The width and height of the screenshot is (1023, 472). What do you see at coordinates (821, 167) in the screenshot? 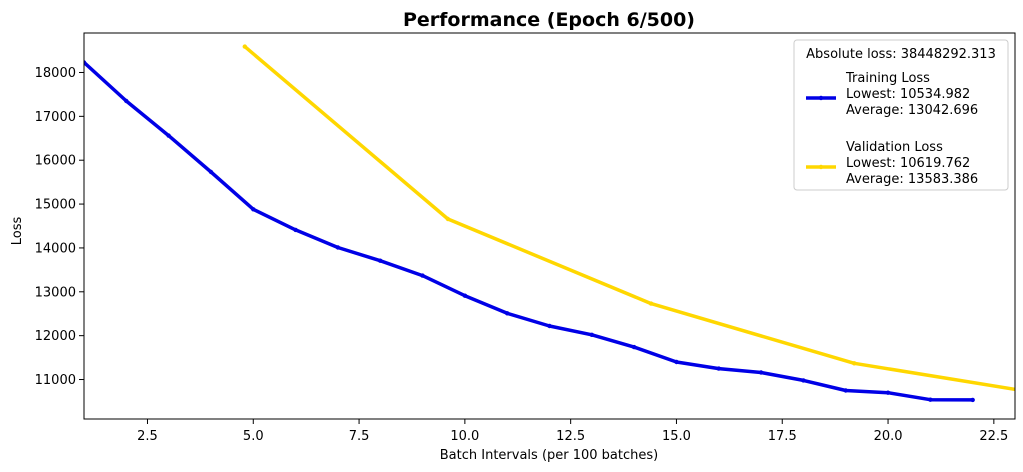
I see `validation-loss-legend-marker` at bounding box center [821, 167].